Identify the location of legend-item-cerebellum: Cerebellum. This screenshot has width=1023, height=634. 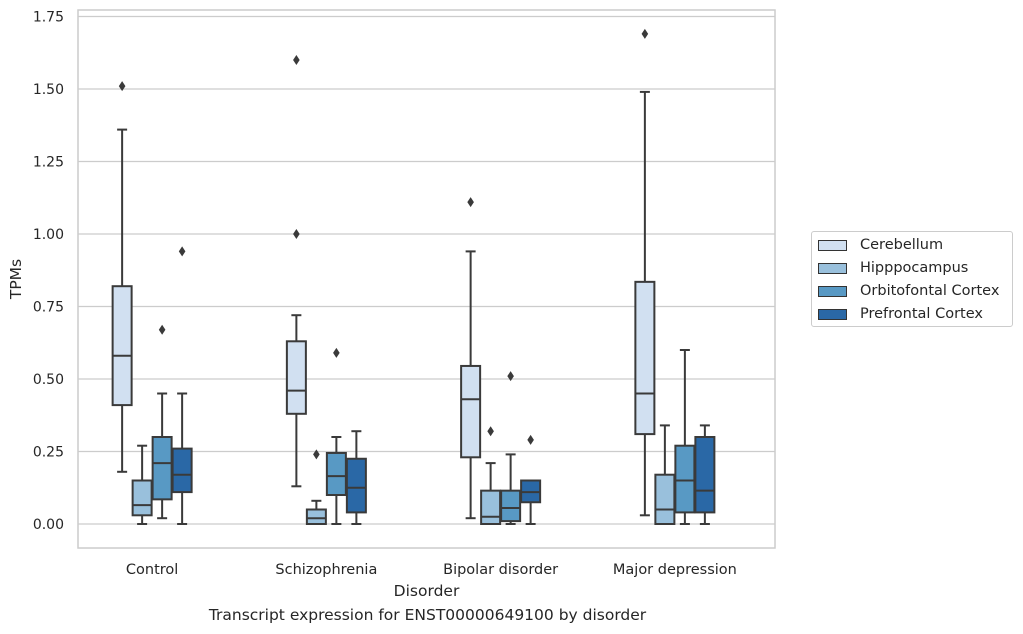
(880, 245).